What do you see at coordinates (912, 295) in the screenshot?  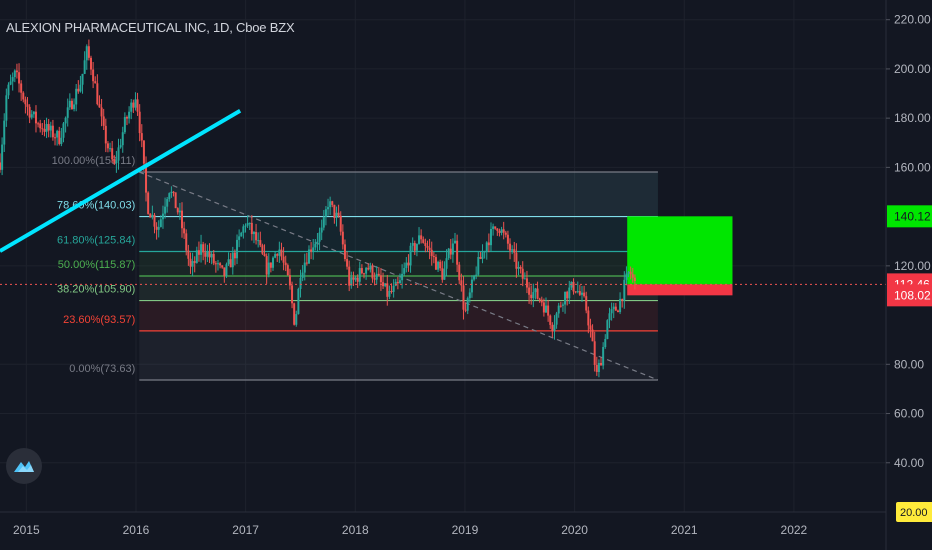 I see `price-label-text: 108.02` at bounding box center [912, 295].